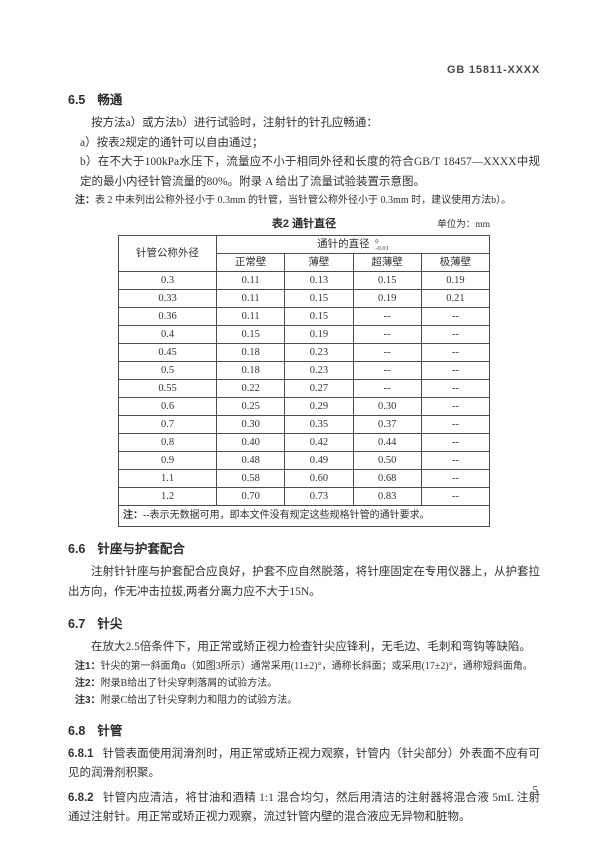 The image size is (600, 848). What do you see at coordinates (377, 241) in the screenshot?
I see `tolerance-upper: 0` at bounding box center [377, 241].